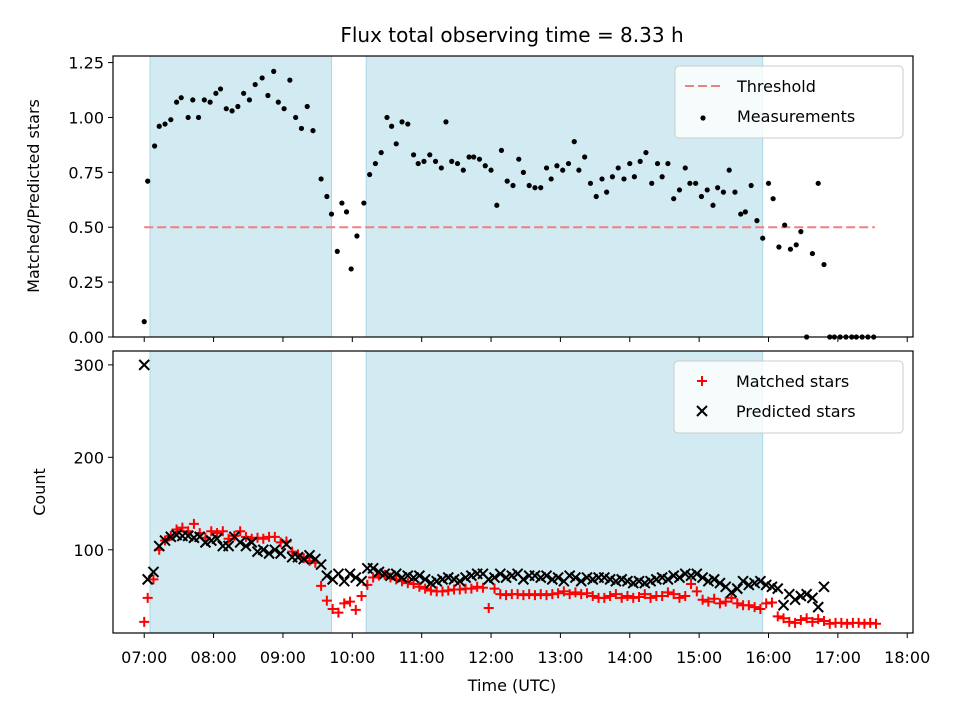  Describe the element at coordinates (240, 196) in the screenshot. I see `observing-interval` at that location.